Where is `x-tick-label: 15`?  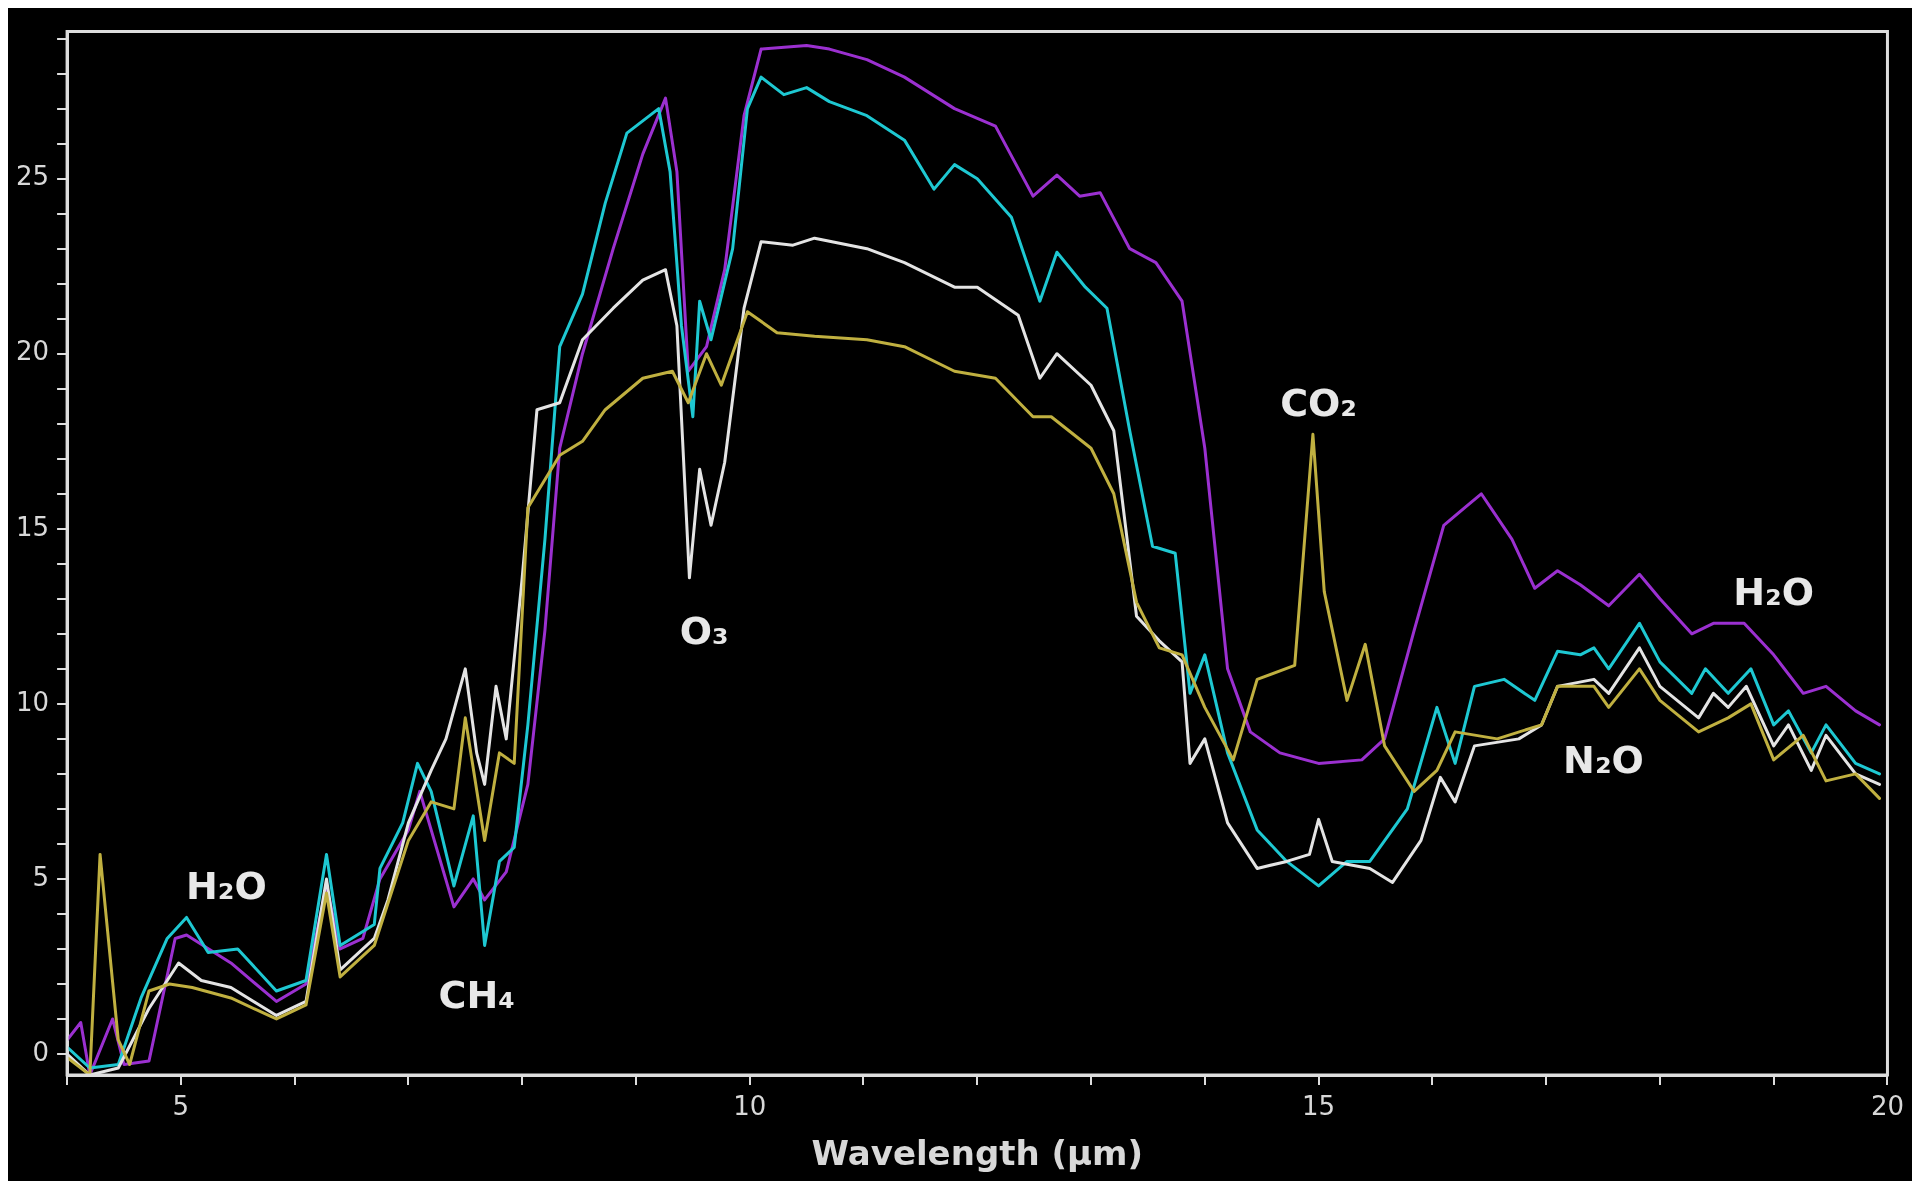 x-tick-label: 15 is located at coordinates (1319, 1106).